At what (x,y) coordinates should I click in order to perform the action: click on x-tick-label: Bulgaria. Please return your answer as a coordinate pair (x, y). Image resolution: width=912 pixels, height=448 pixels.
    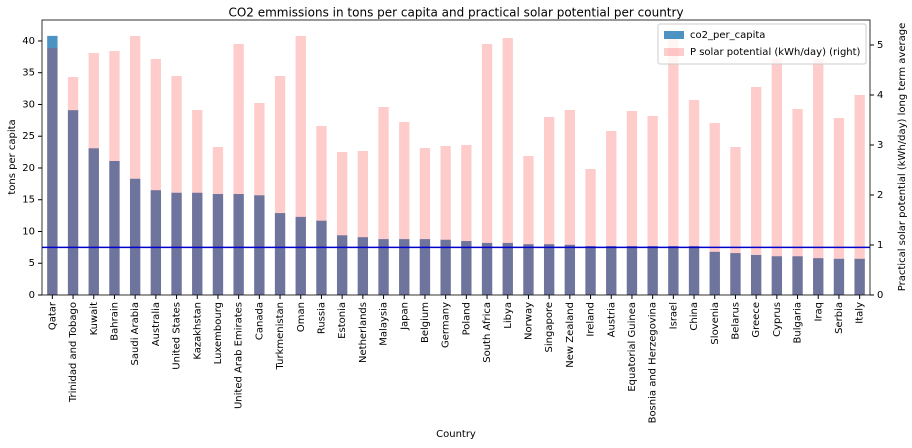
    Looking at the image, I should click on (798, 322).